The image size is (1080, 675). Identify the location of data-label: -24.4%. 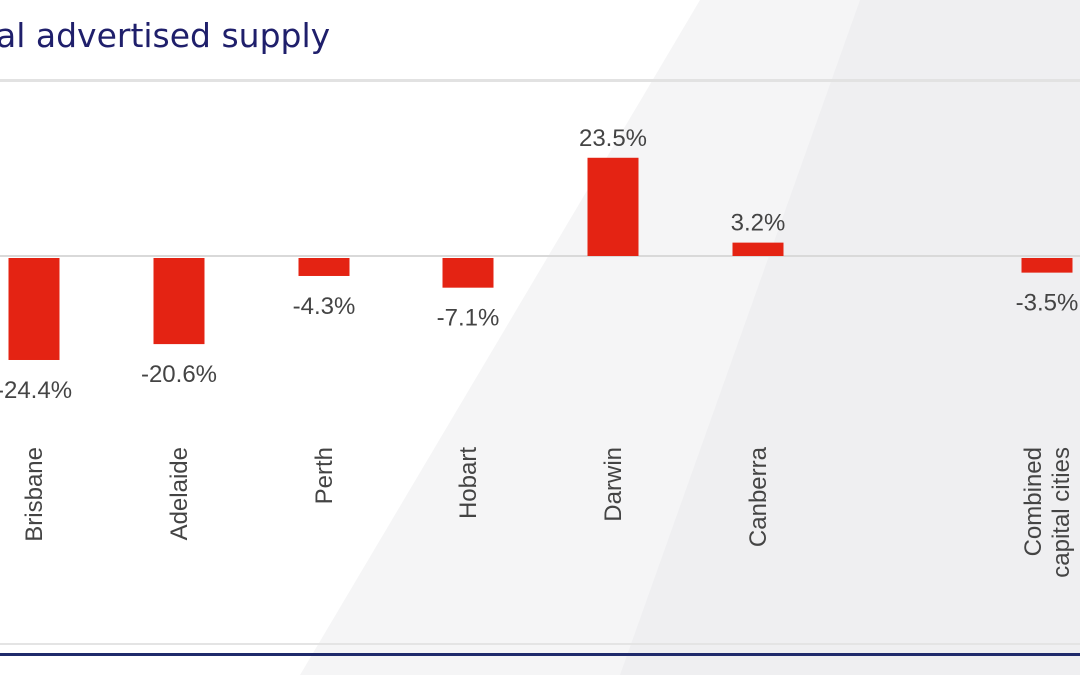
(36, 390).